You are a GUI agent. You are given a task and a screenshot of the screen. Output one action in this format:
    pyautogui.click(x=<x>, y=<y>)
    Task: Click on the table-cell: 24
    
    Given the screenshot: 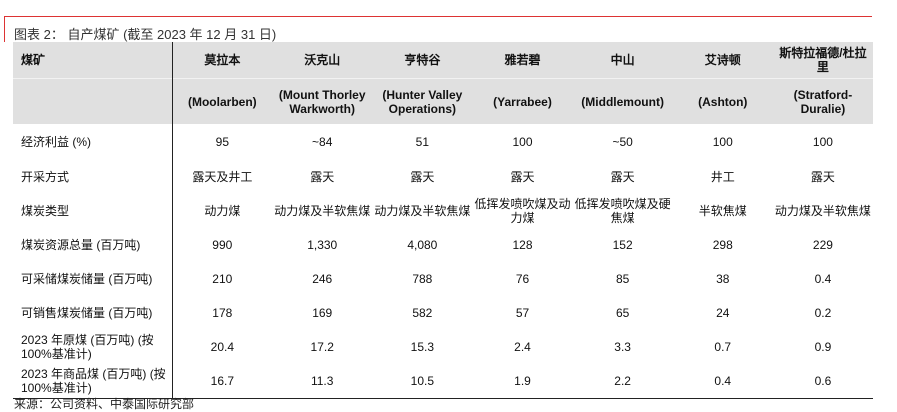 What is the action you would take?
    pyautogui.click(x=723, y=313)
    